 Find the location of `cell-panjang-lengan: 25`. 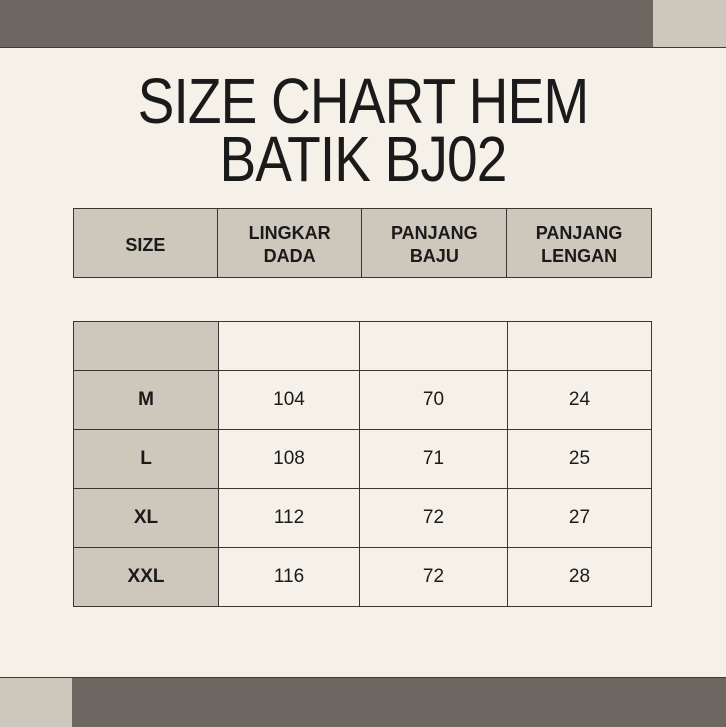

cell-panjang-lengan: 25 is located at coordinates (579, 459).